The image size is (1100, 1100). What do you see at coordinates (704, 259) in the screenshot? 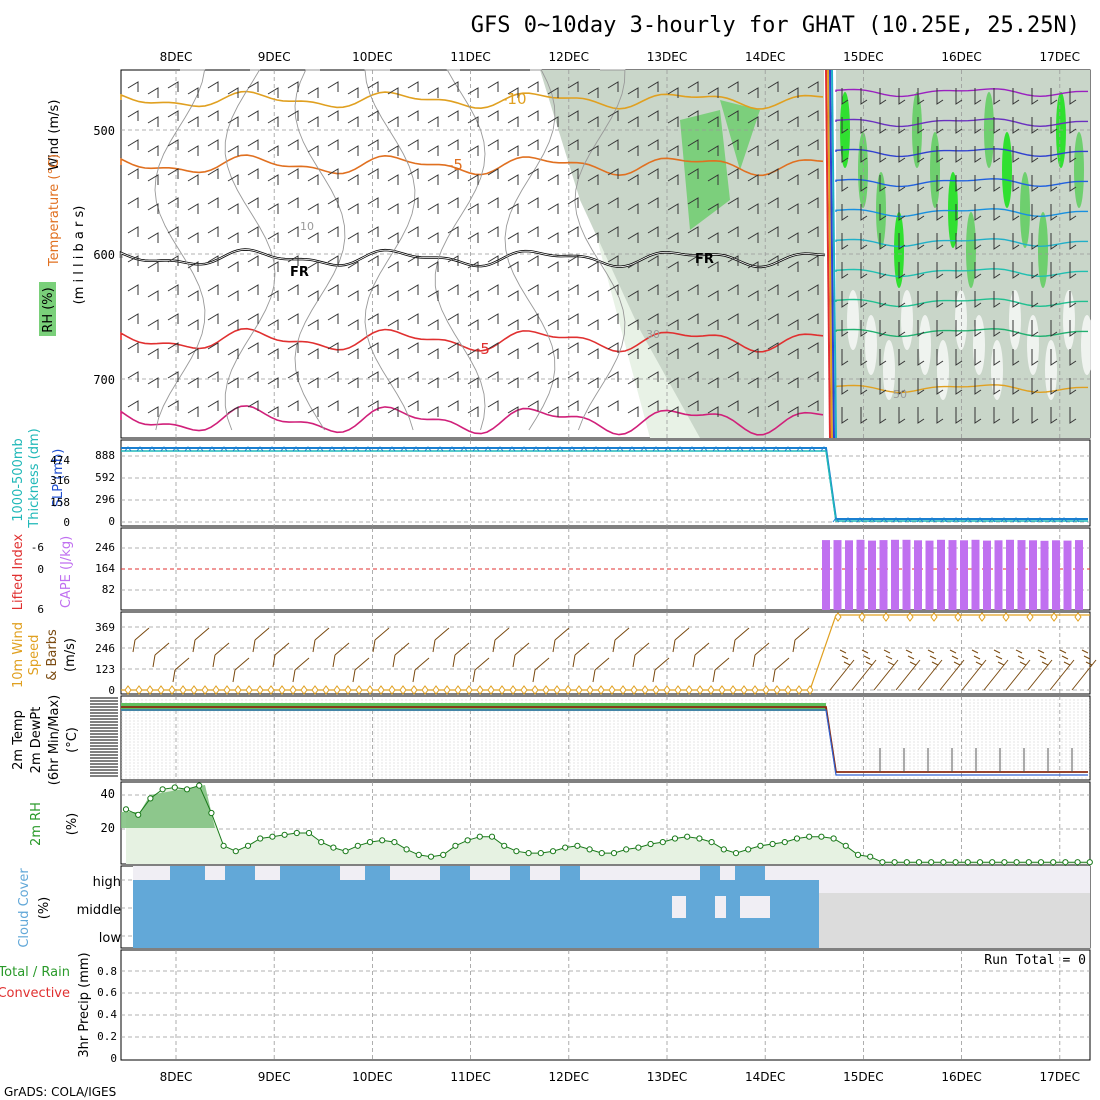
I see `contour-label-fr-2: FR` at bounding box center [704, 259].